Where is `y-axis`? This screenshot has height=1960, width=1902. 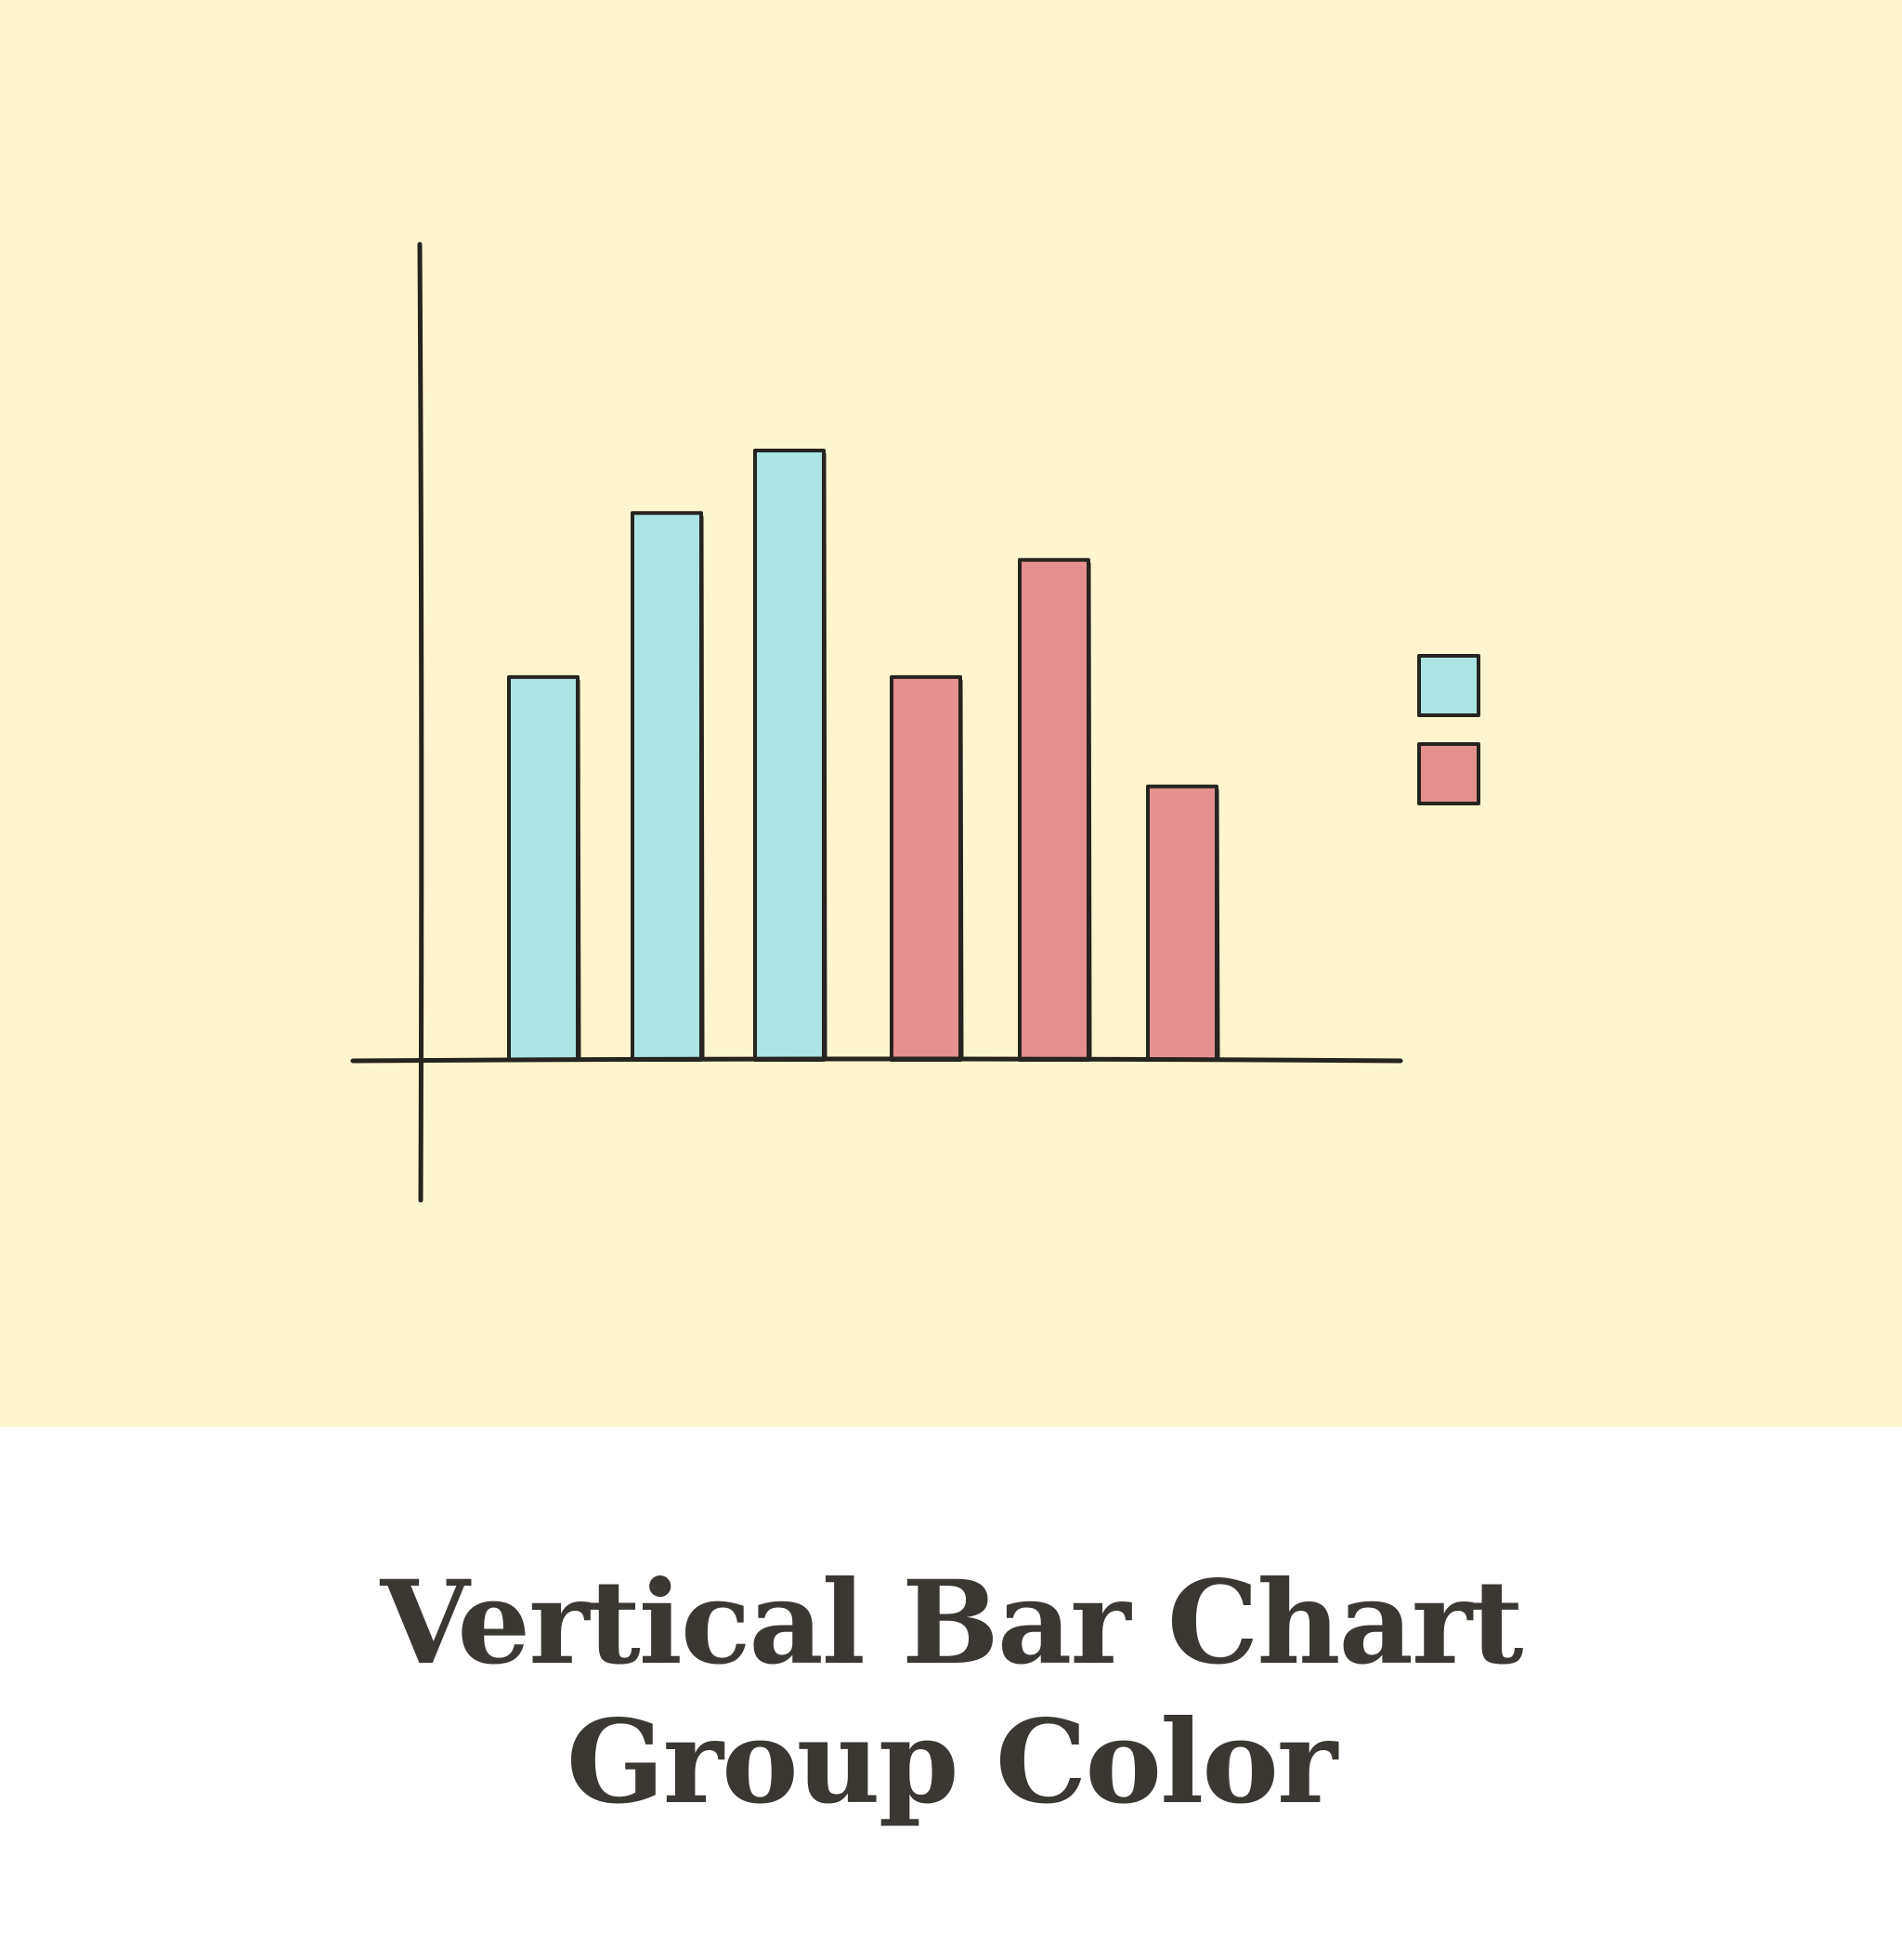
y-axis is located at coordinates (420, 722).